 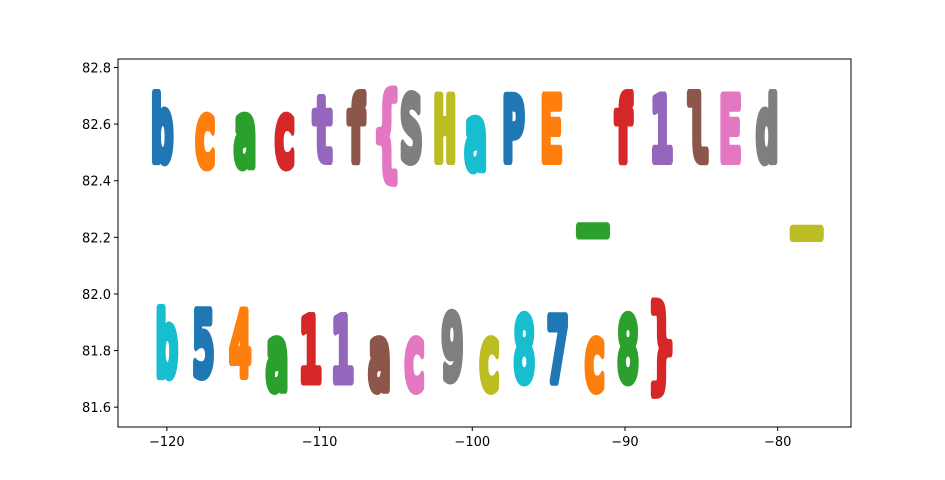 What do you see at coordinates (661, 345) in the screenshot?
I see `glyph-mark: }` at bounding box center [661, 345].